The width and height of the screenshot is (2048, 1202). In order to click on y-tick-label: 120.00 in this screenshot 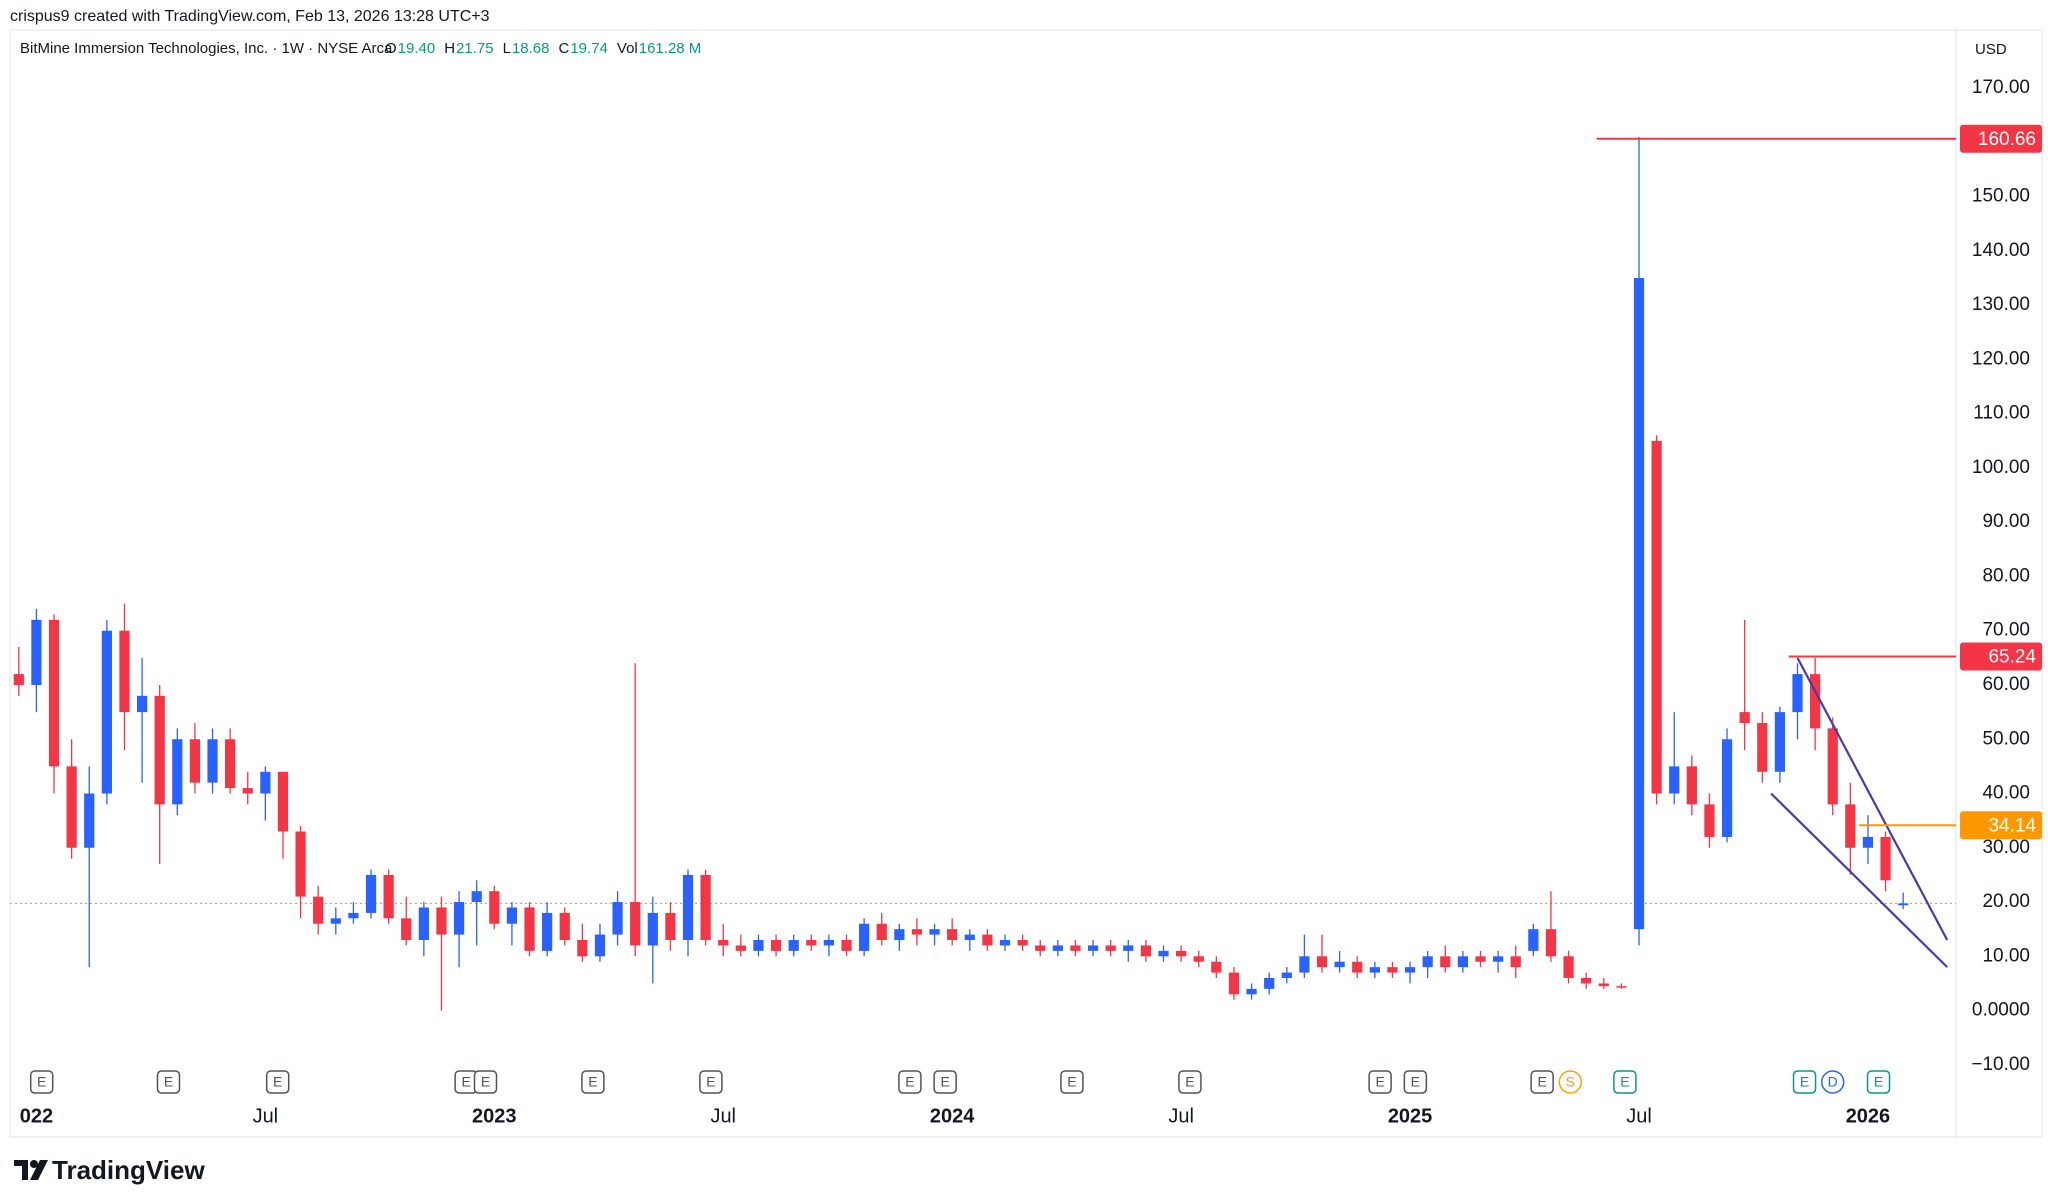, I will do `click(2001, 358)`.